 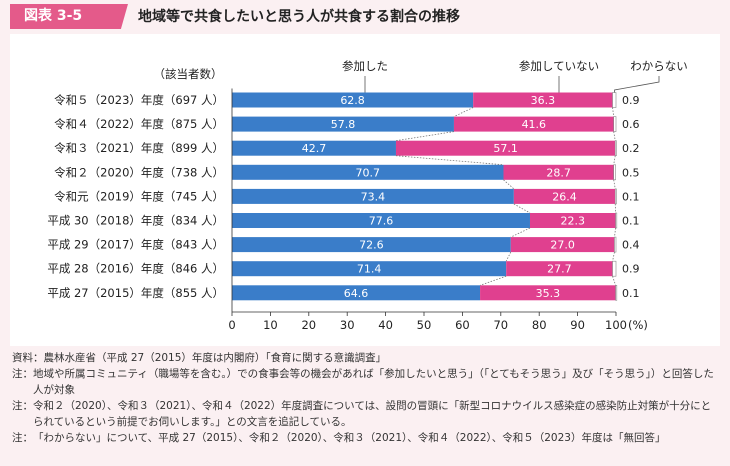 What do you see at coordinates (365, 66) in the screenshot?
I see `legend-label-participated: 参加した` at bounding box center [365, 66].